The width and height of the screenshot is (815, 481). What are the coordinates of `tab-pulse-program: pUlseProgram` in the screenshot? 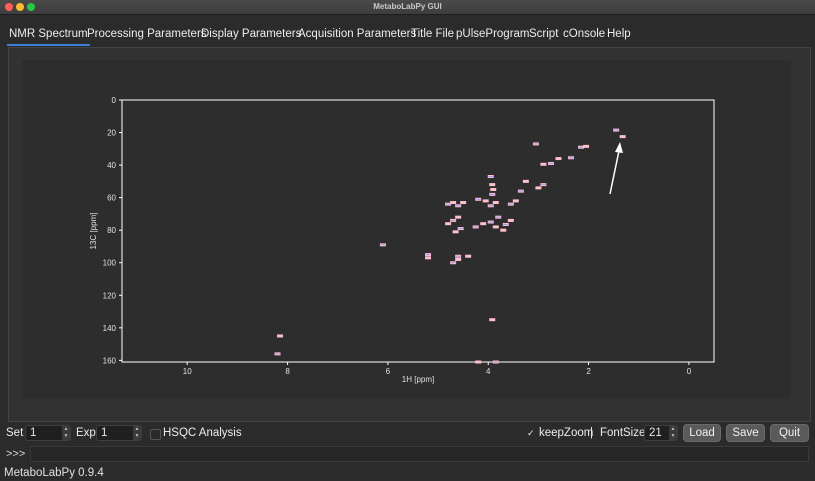 It's located at (493, 34).